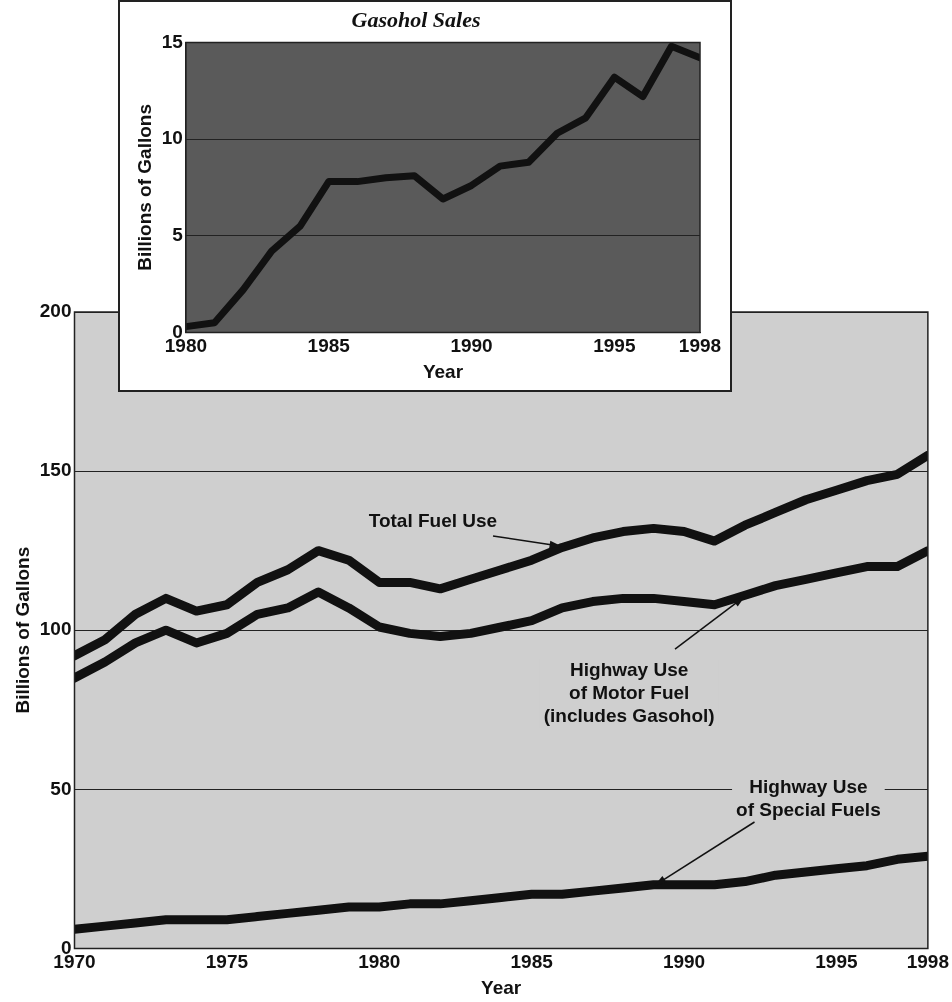 This screenshot has height=1002, width=952. Describe the element at coordinates (416, 19) in the screenshot. I see `chart-title: Gasohol Sales` at that location.